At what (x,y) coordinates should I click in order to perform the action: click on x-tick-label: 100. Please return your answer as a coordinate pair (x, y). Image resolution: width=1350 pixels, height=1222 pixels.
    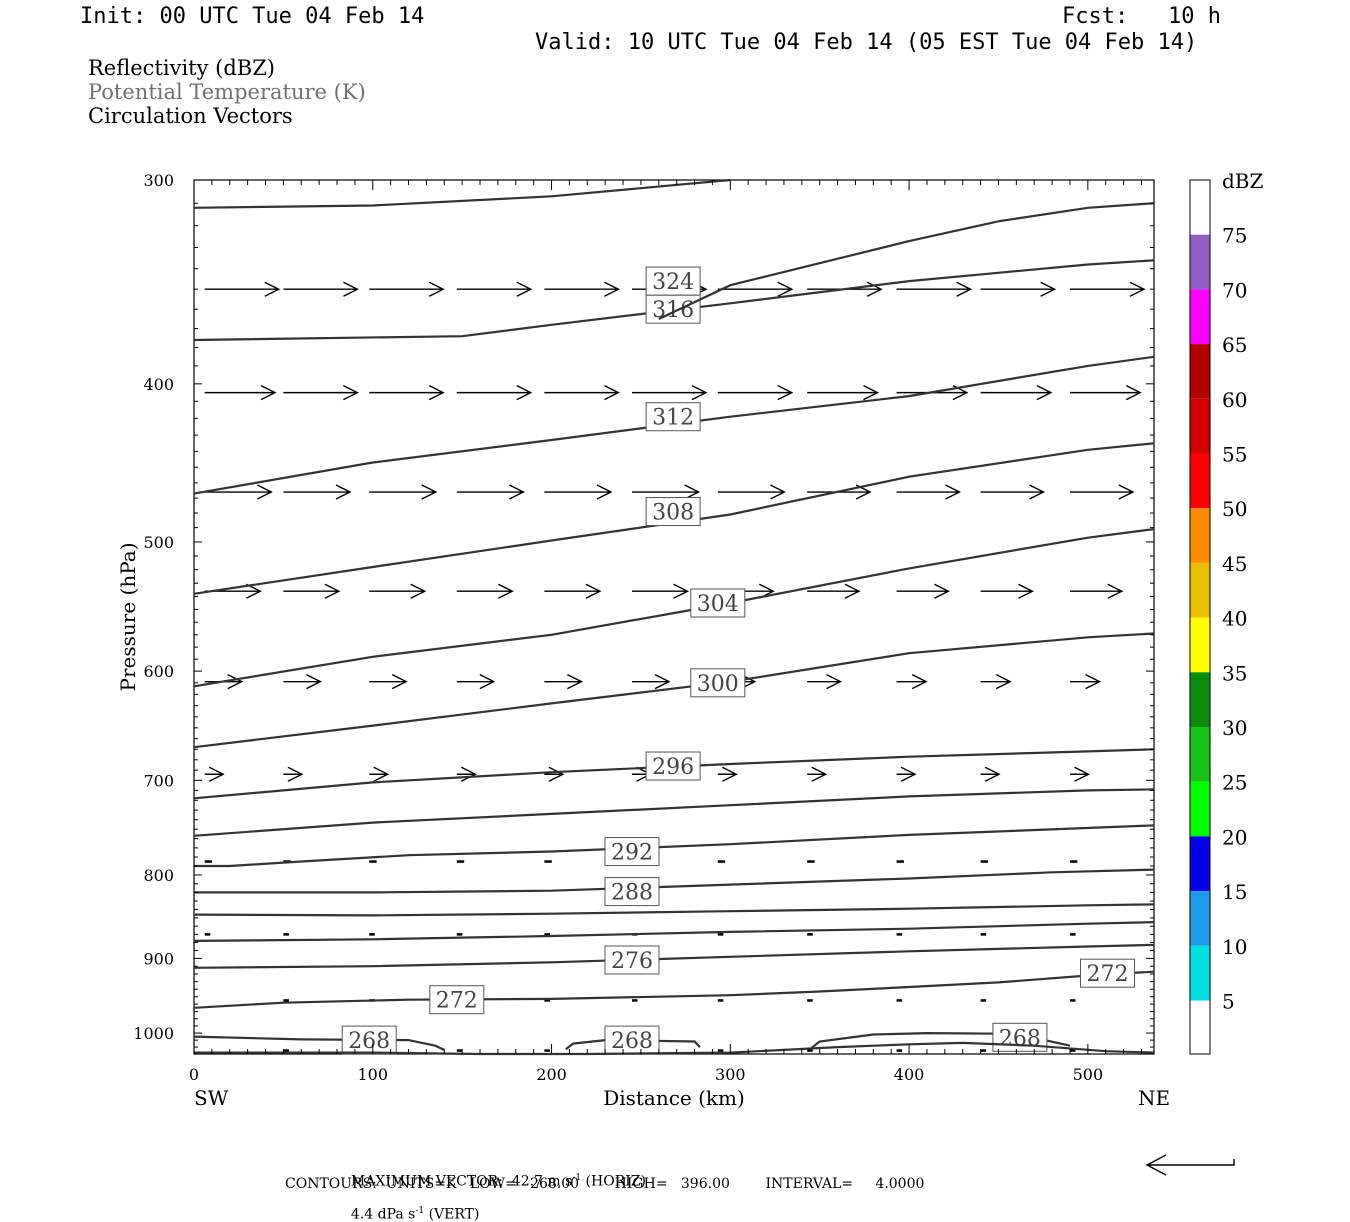
    Looking at the image, I should click on (372, 1074).